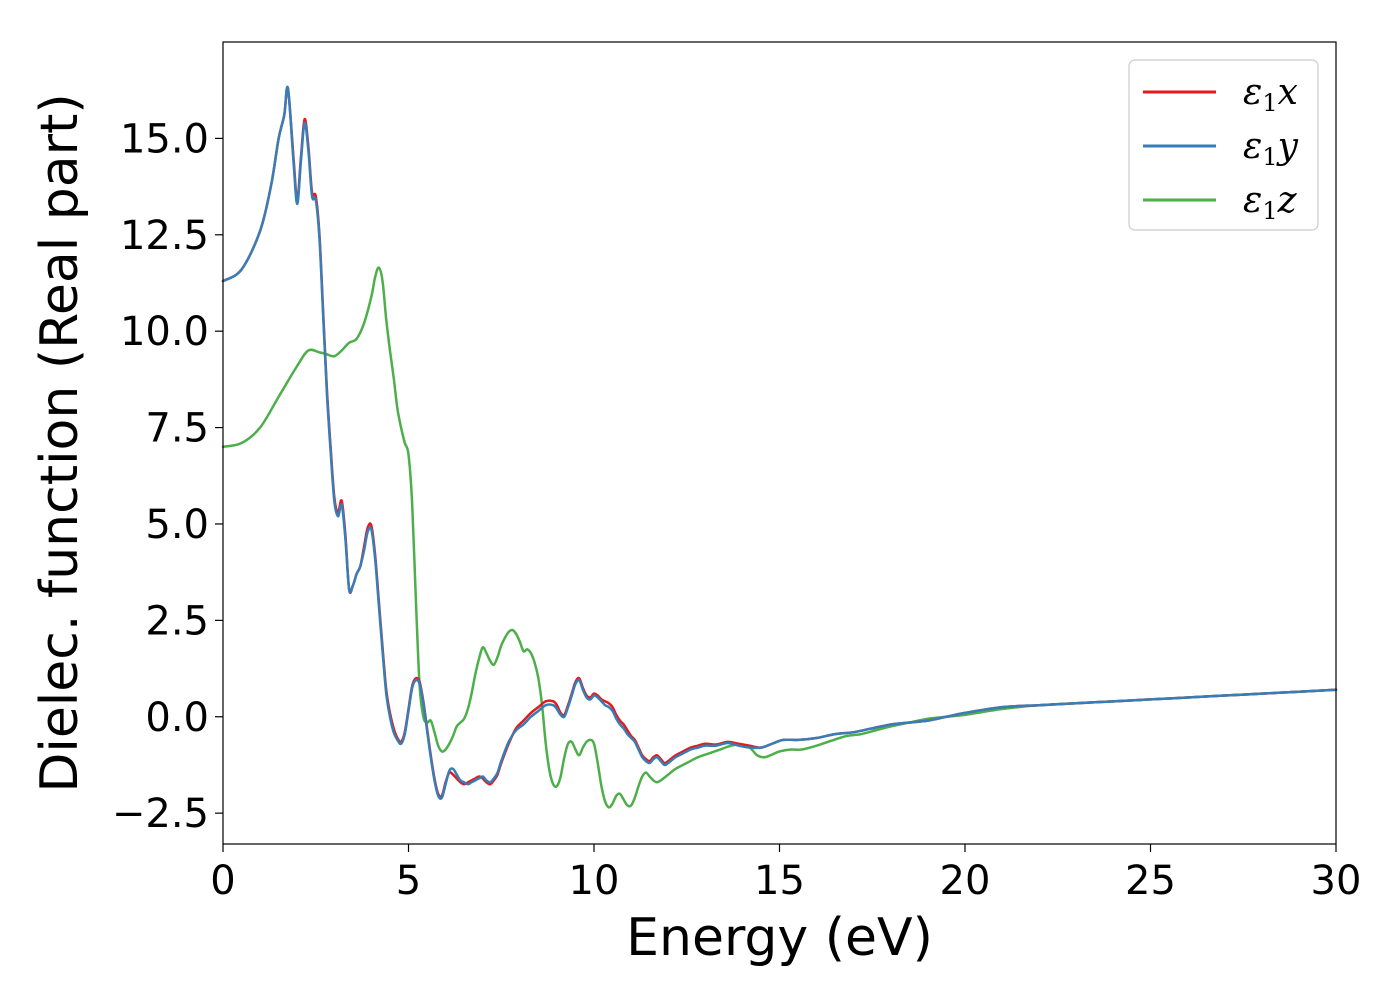 This screenshot has height=1000, width=1400. What do you see at coordinates (164, 332) in the screenshot?
I see `y-tick-label: 10.0` at bounding box center [164, 332].